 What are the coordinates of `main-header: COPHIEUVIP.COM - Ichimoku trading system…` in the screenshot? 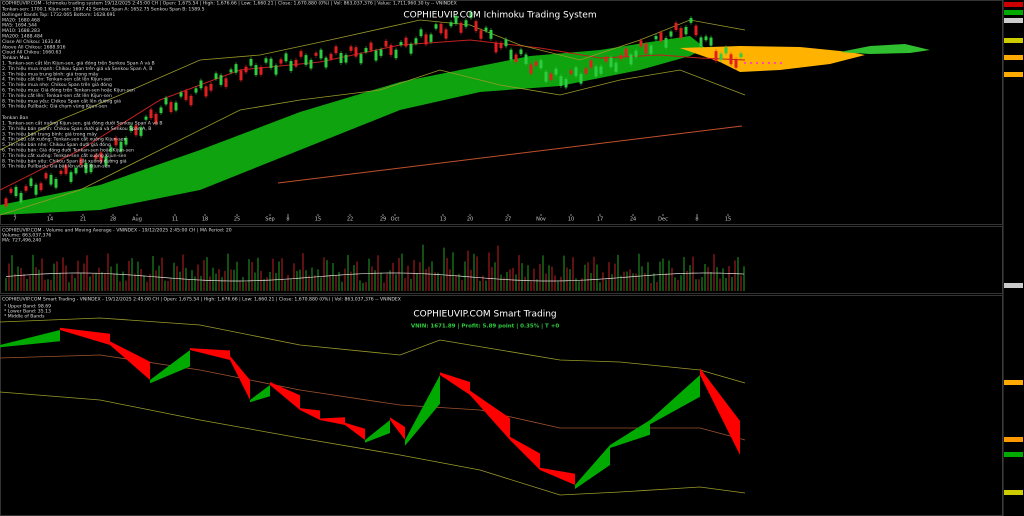 It's located at (229, 4).